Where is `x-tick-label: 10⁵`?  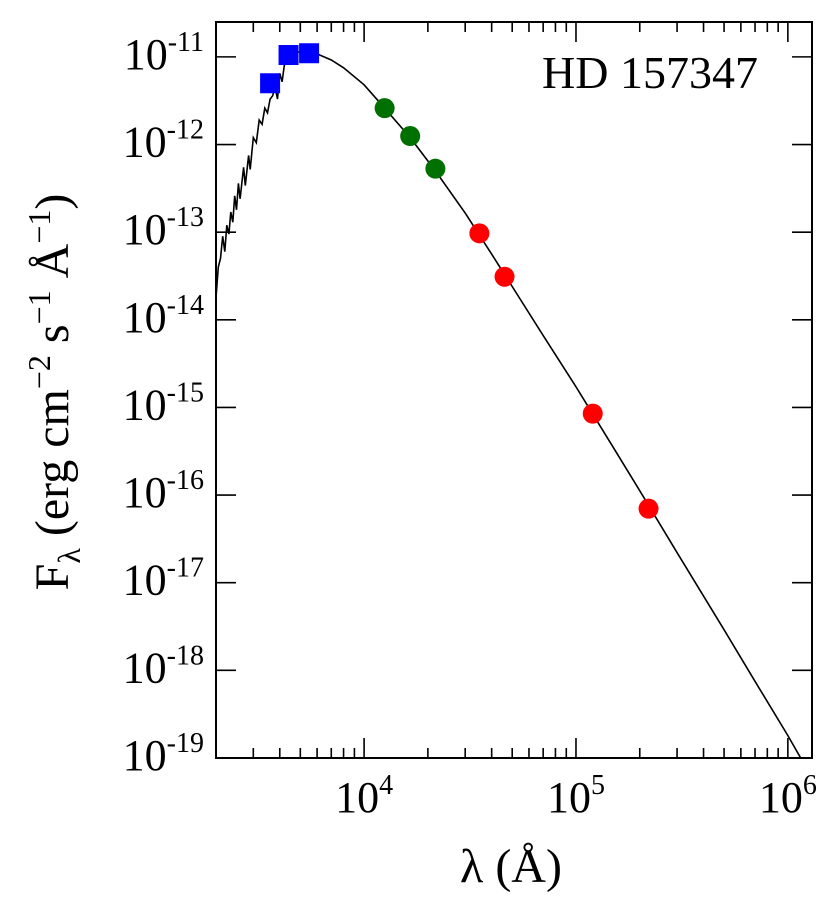 x-tick-label: 10⁵ is located at coordinates (576, 796).